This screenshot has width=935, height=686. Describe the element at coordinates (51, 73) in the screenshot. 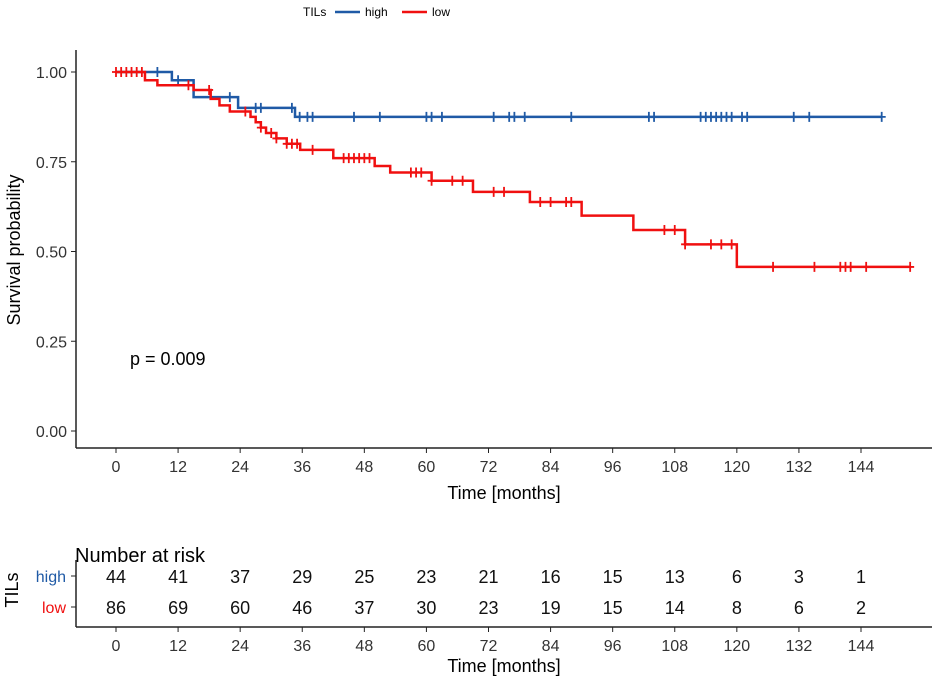

I see `y-tick-label: 1.00` at that location.